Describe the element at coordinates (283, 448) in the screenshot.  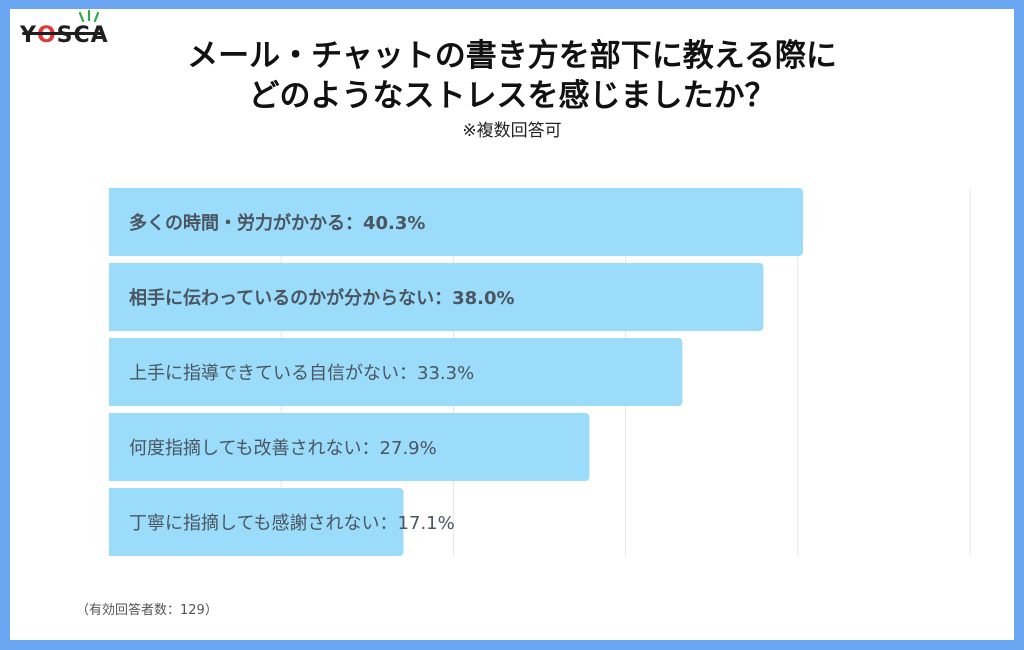
I see `bar-label-4: 何度指摘しても改善されない：27.9%` at that location.